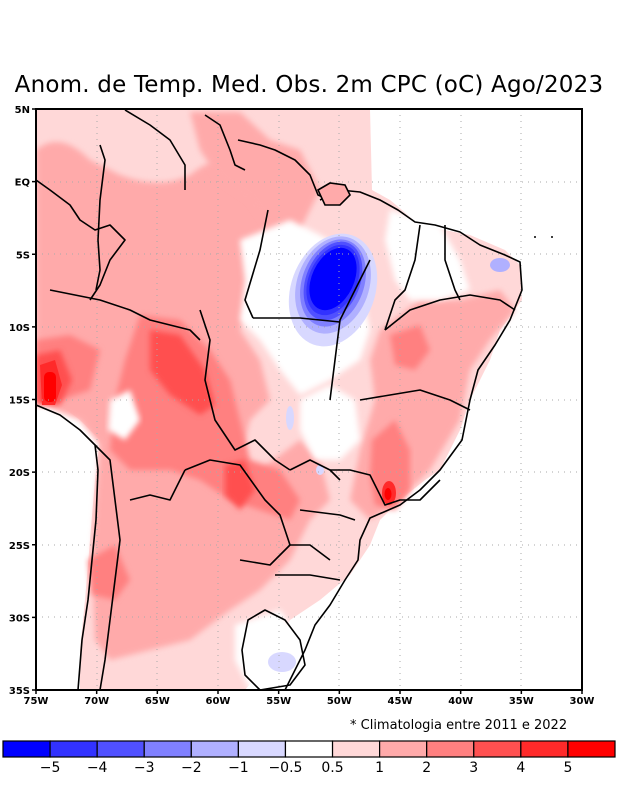 This screenshot has height=800, width=618. I want to click on border-bolivia-argentina, so click(157, 485).